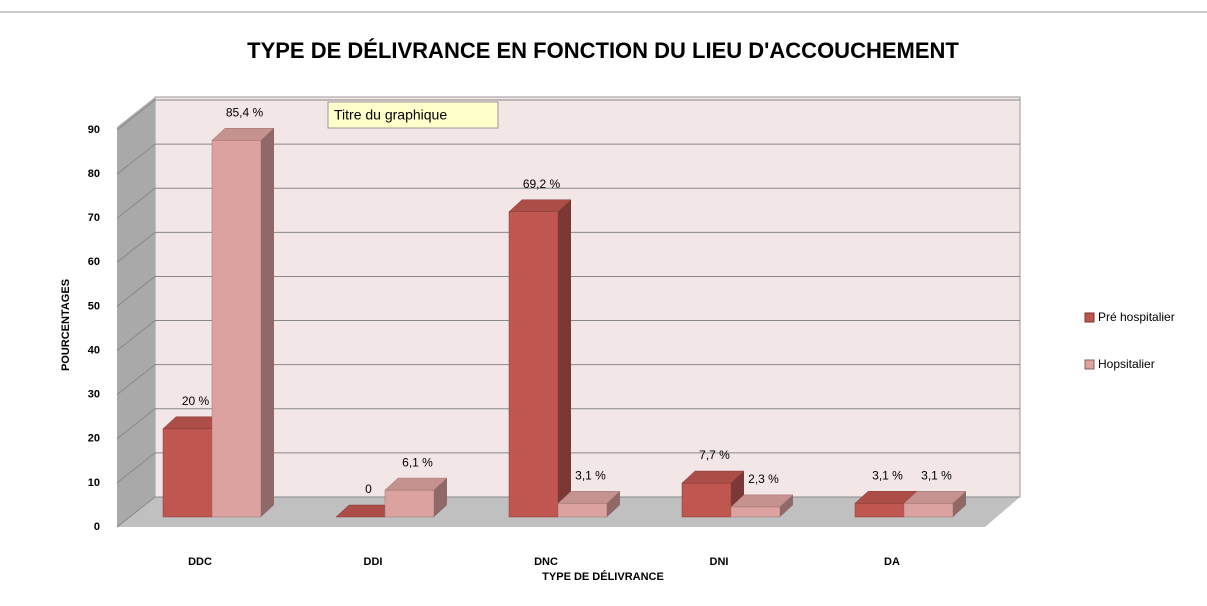  I want to click on tooltip-box, so click(413, 115).